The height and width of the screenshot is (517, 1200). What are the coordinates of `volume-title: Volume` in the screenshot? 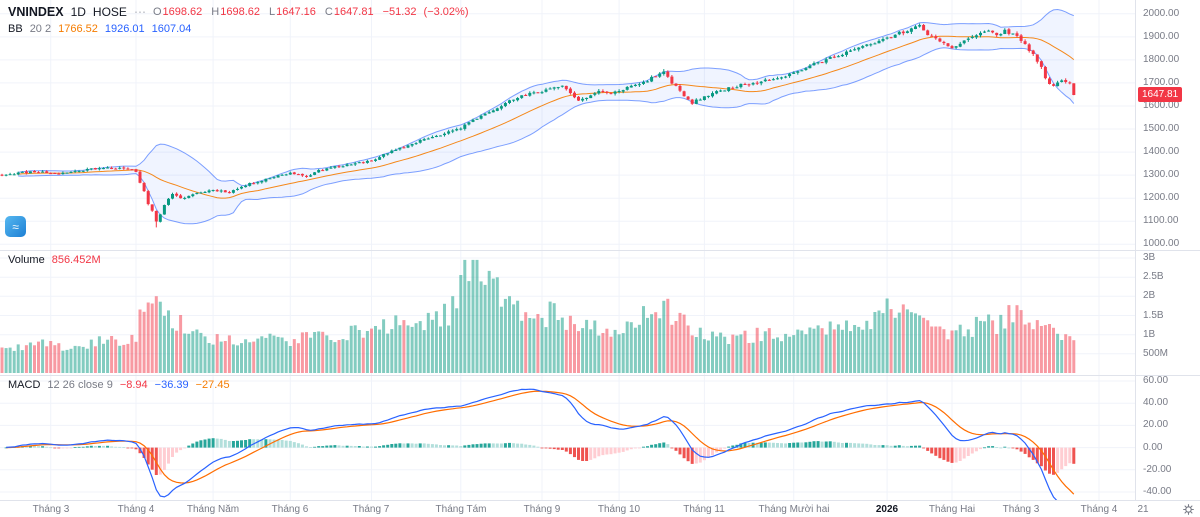 It's located at (26, 260).